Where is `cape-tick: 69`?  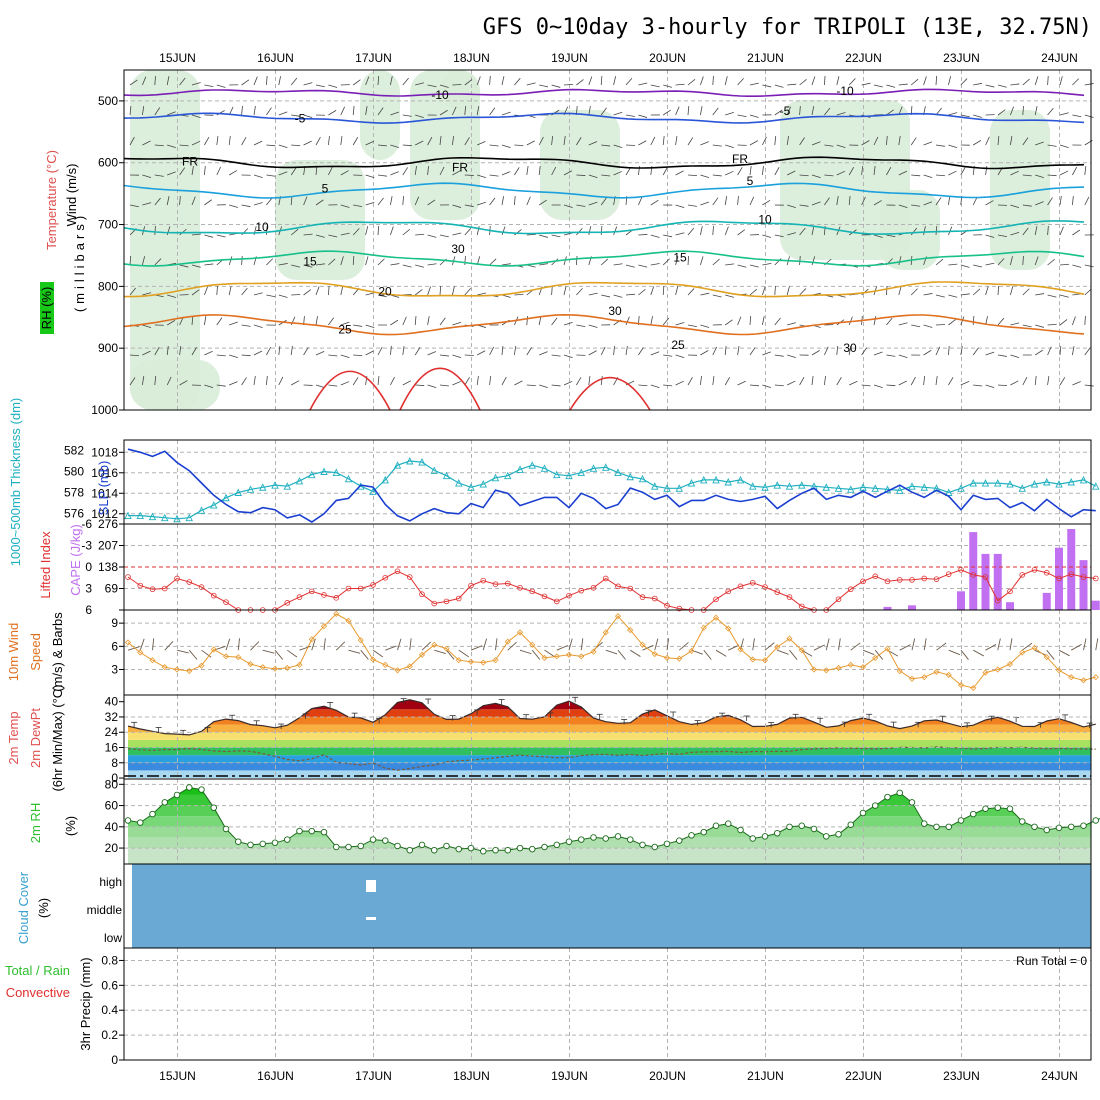 cape-tick: 69 is located at coordinates (112, 589).